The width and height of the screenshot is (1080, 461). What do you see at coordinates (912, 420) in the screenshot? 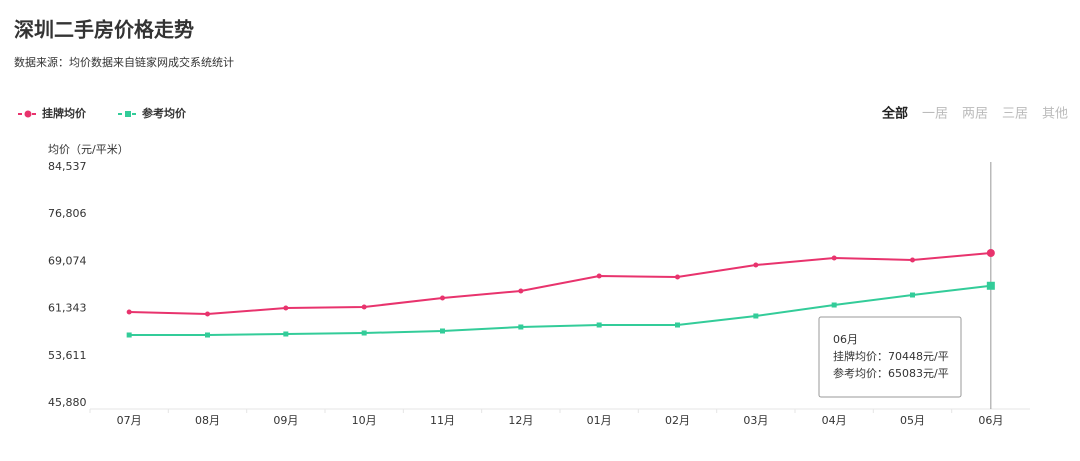
I see `x-tick-label: 05月` at bounding box center [912, 420].